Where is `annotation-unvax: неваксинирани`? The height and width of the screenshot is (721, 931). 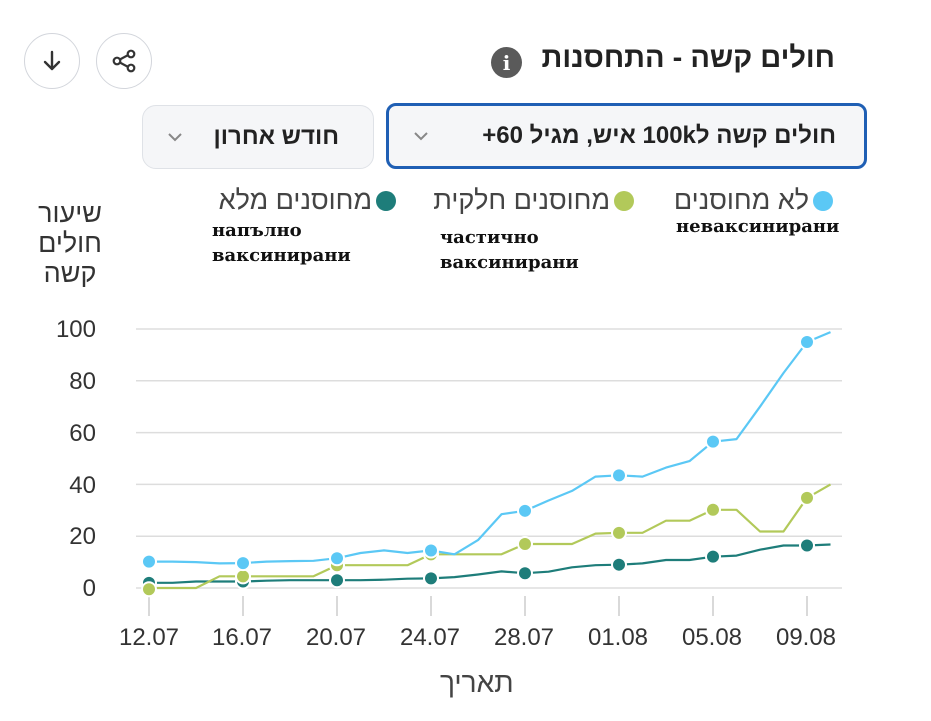 annotation-unvax: неваксинирани is located at coordinates (757, 226).